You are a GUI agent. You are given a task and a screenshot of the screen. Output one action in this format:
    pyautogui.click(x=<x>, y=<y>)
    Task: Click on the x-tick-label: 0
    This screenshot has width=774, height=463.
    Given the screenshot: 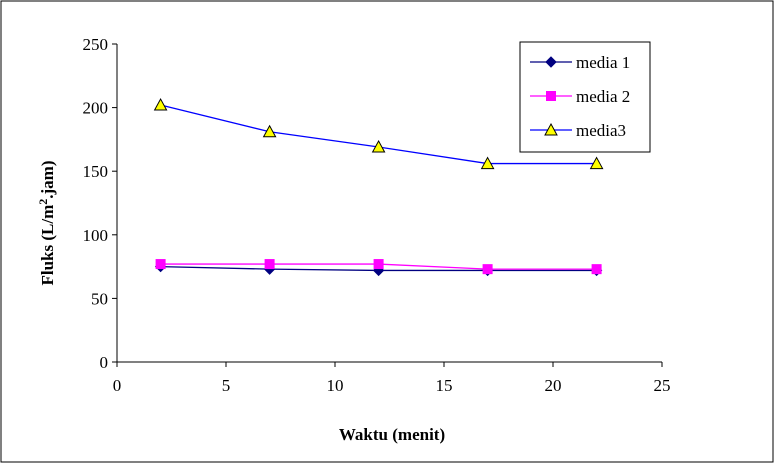 What is the action you would take?
    pyautogui.click(x=117, y=385)
    